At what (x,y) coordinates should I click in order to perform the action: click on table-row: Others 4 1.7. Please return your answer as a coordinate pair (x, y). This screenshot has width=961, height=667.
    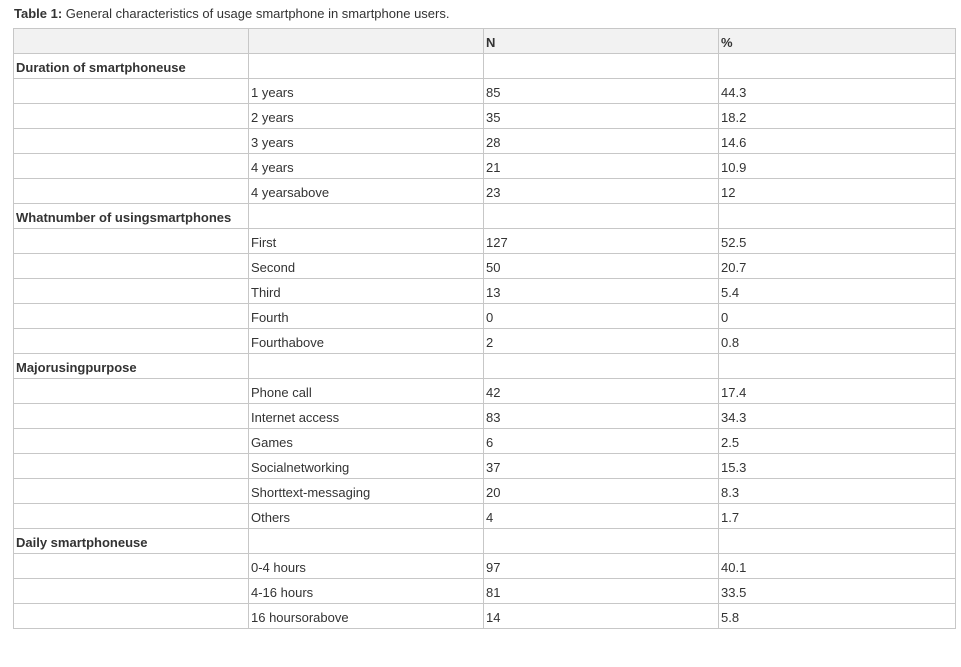
    Looking at the image, I should click on (484, 516).